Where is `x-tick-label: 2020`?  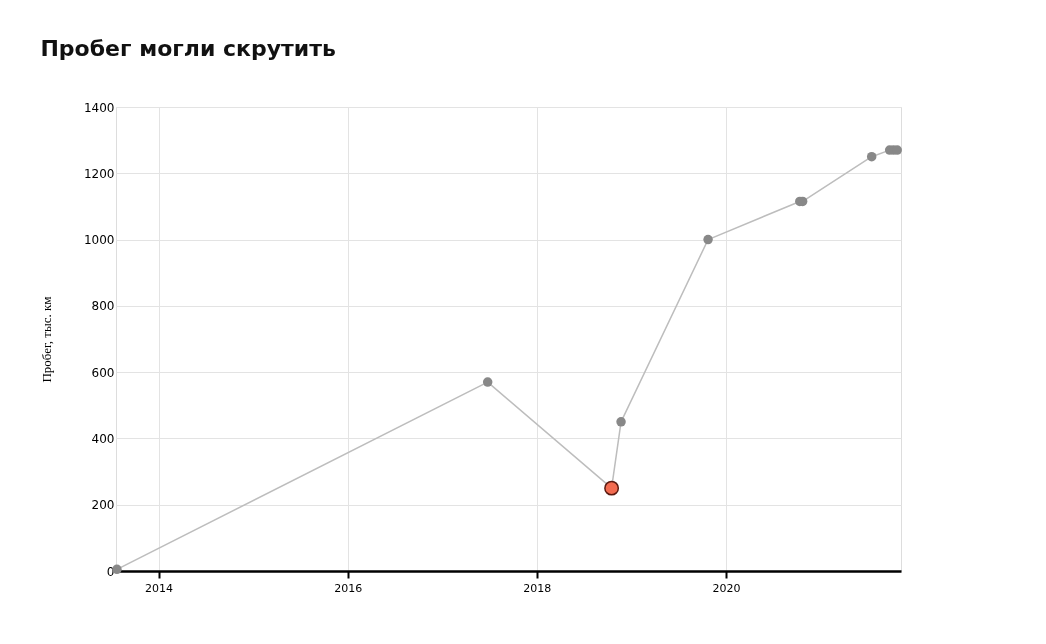 x-tick-label: 2020 is located at coordinates (726, 588).